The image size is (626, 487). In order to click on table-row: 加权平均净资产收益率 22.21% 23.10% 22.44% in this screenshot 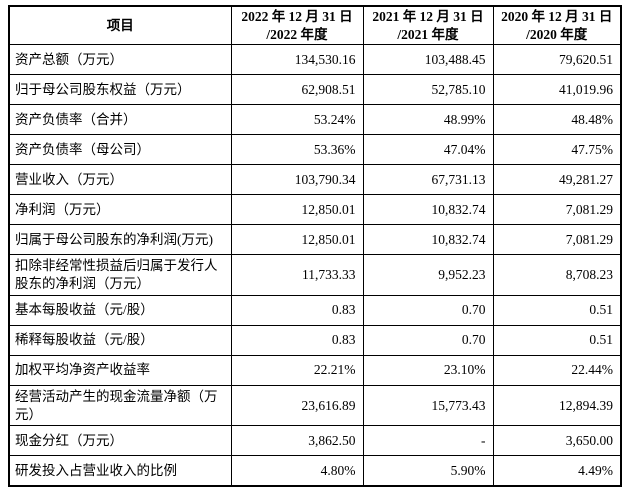, I will do `click(315, 370)`.